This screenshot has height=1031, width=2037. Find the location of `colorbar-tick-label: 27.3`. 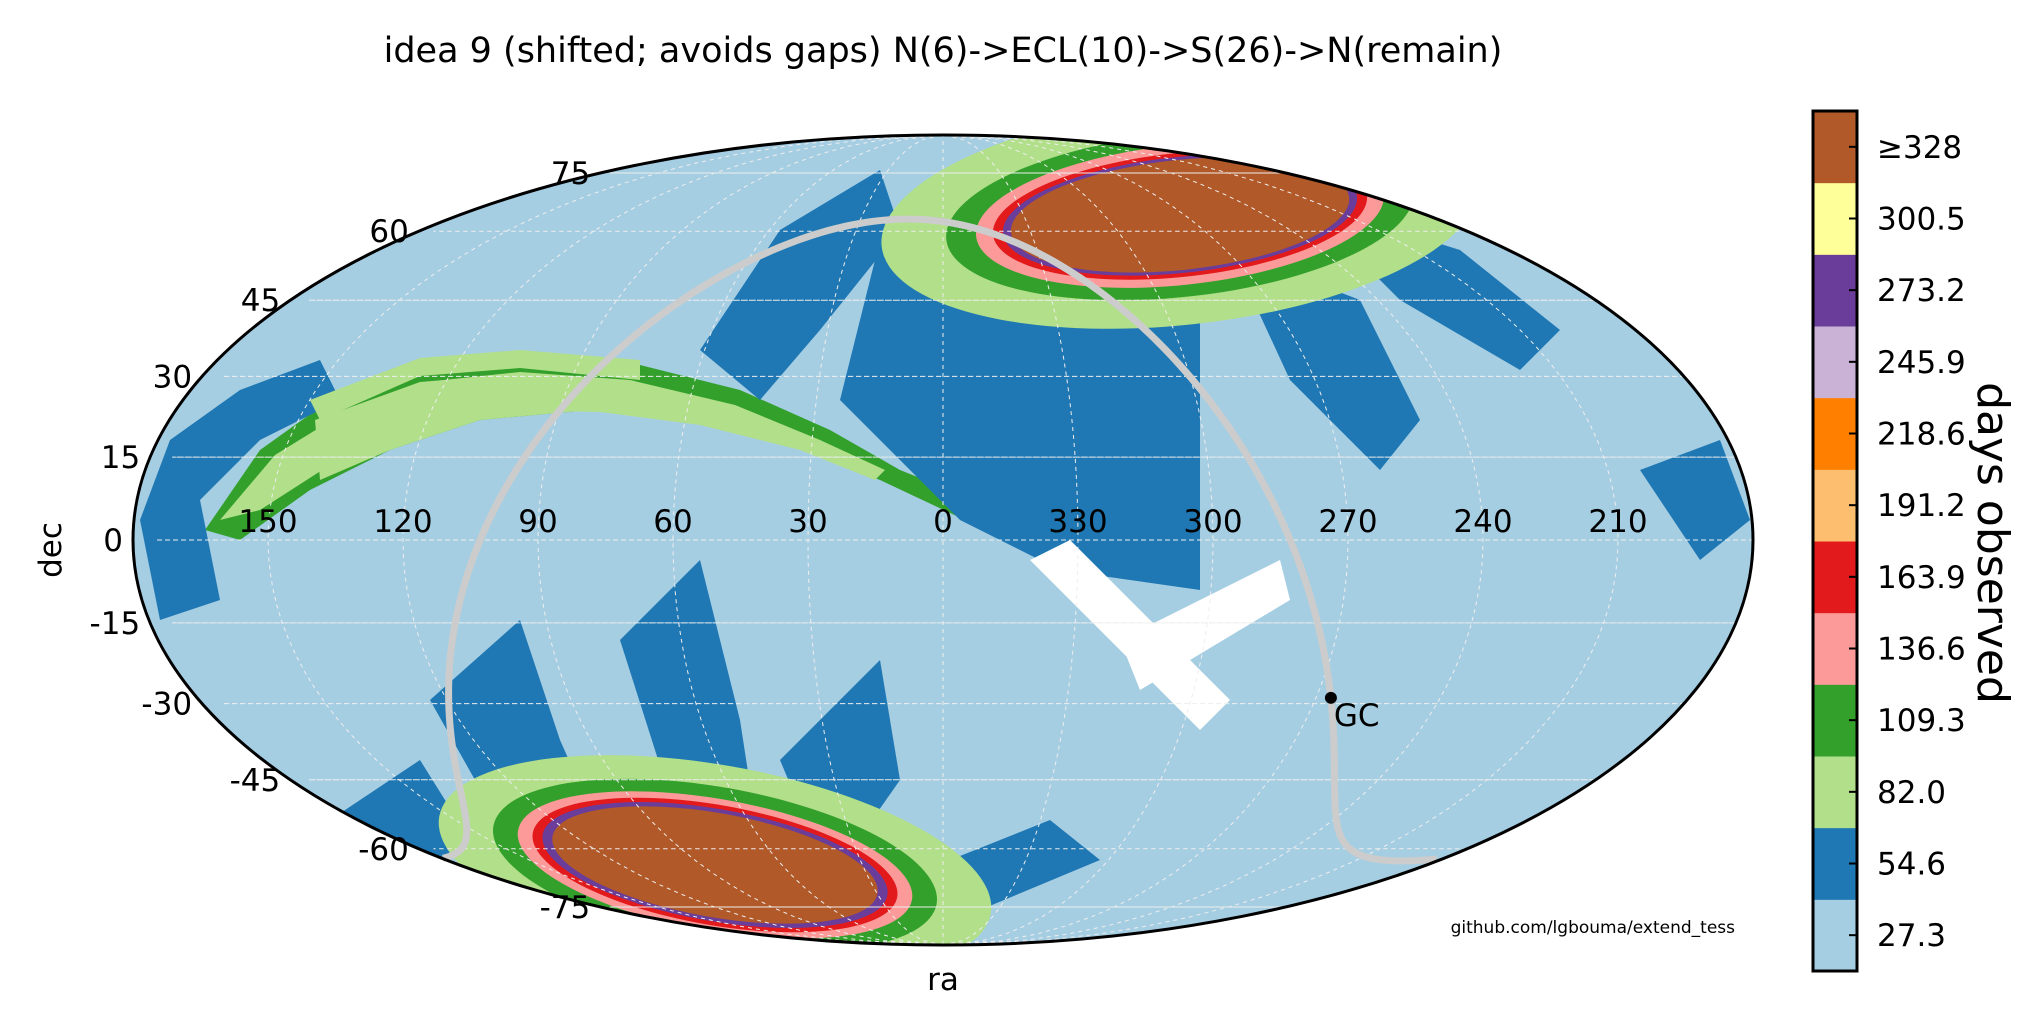

colorbar-tick-label: 27.3 is located at coordinates (1911, 936).